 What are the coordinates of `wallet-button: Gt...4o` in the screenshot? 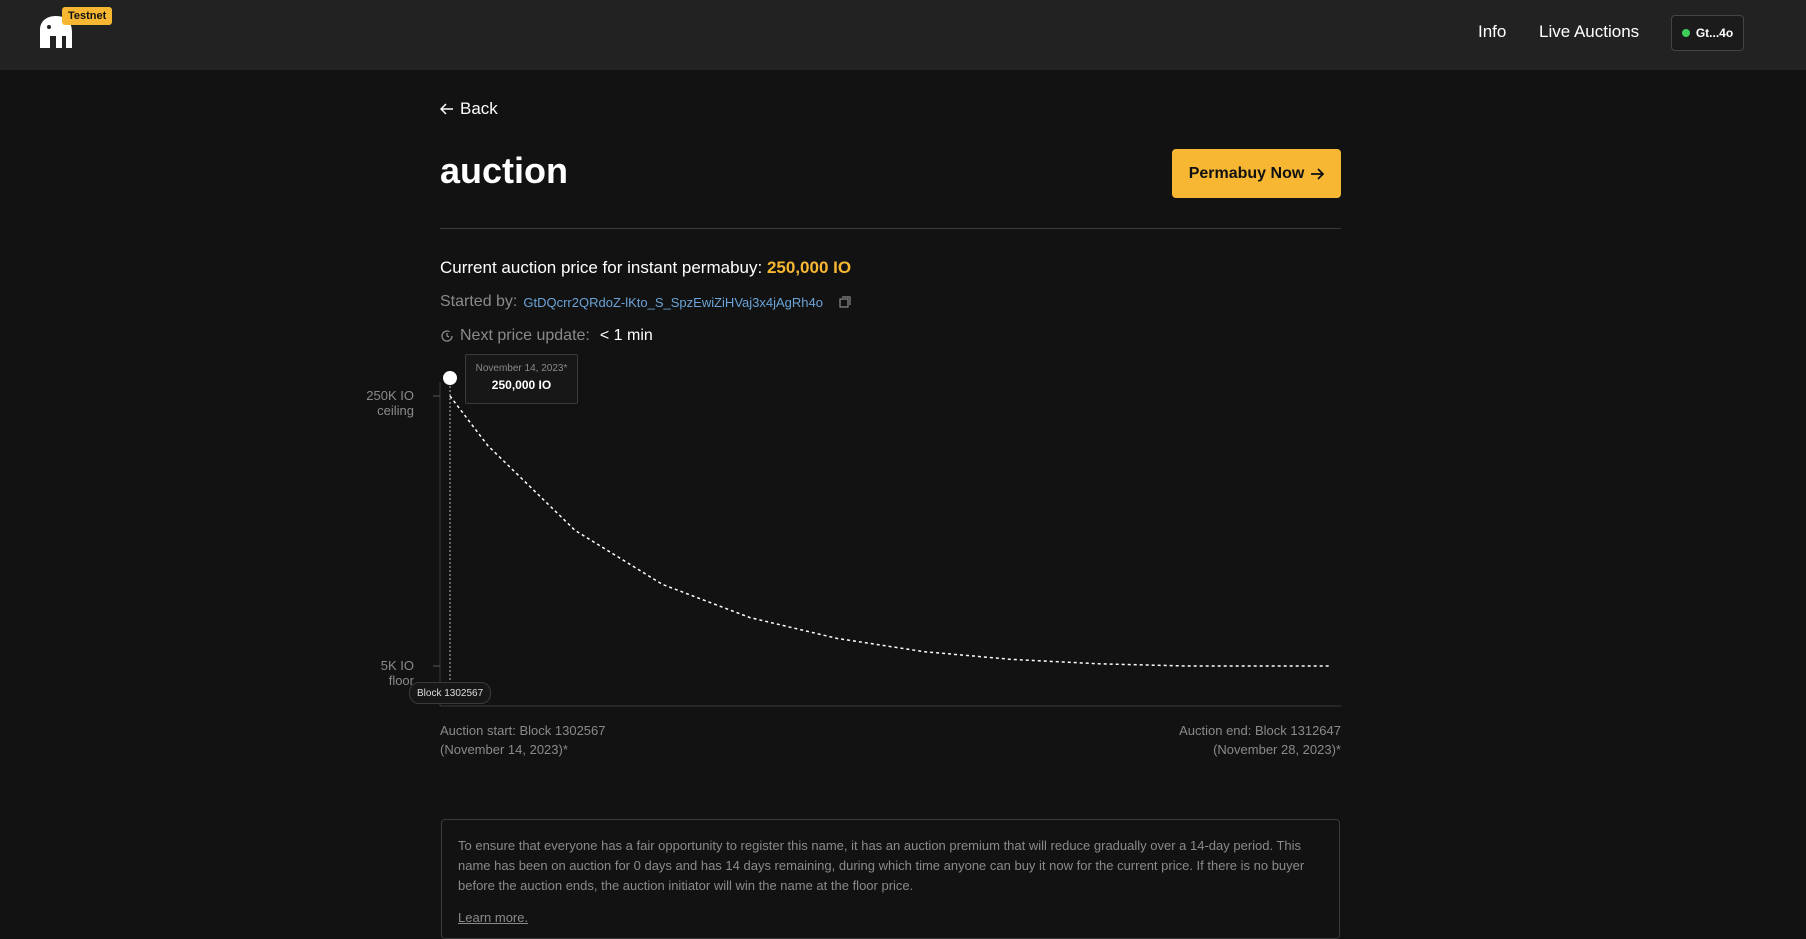 It's located at (1707, 33).